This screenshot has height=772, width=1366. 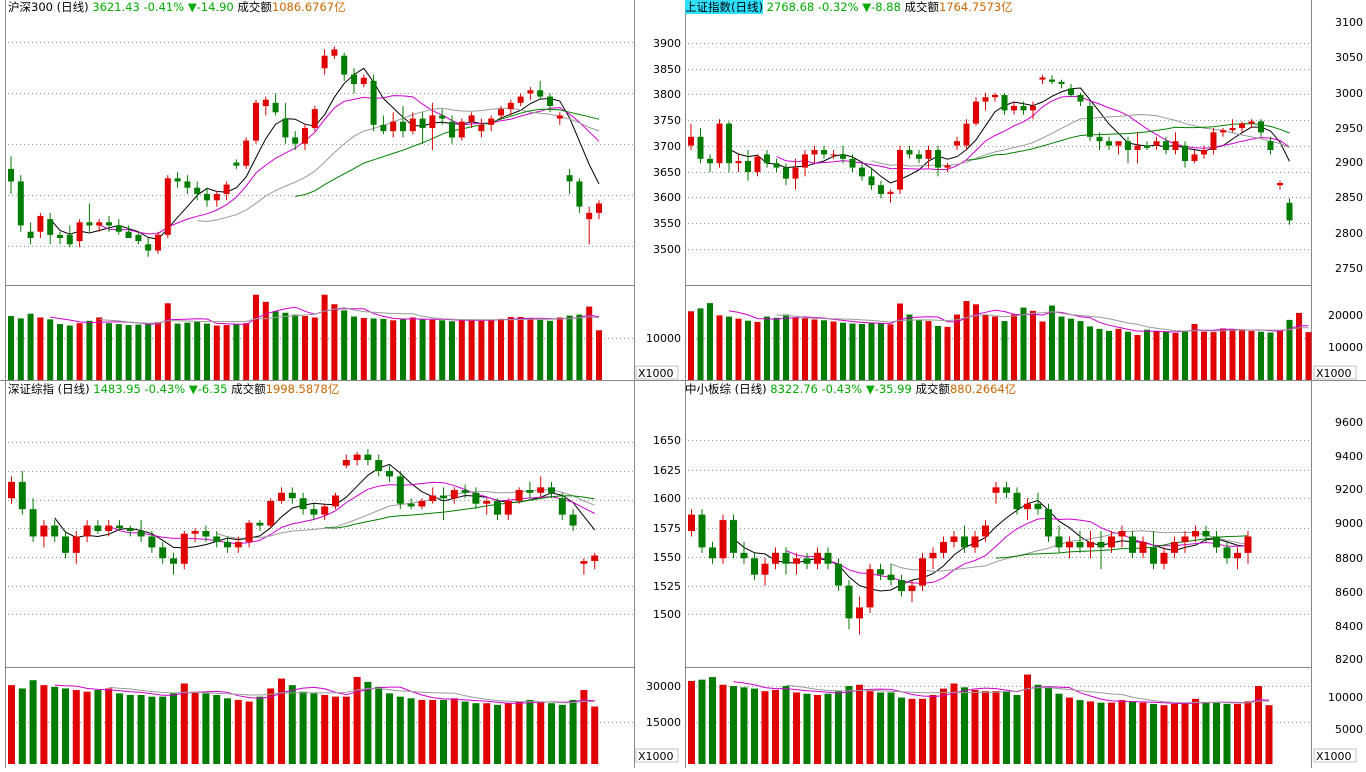 What do you see at coordinates (983, 389) in the screenshot?
I see `turnover-value: 880.2664亿` at bounding box center [983, 389].